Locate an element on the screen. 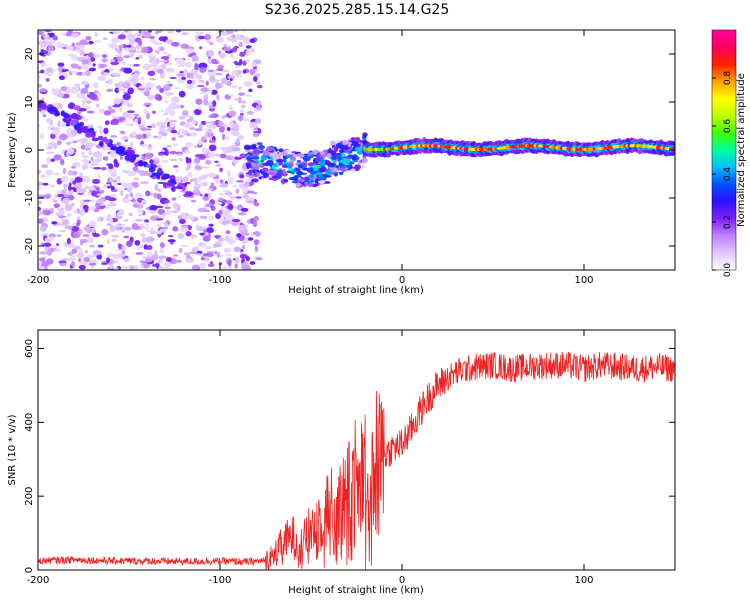 The height and width of the screenshot is (604, 750). colorbar-tick-label: 0.6 is located at coordinates (728, 126).